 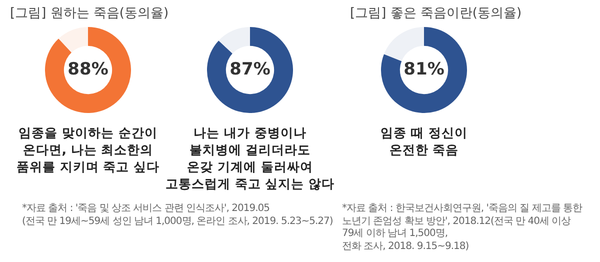 I want to click on text: *자료 출처 : '죽음 및 상조 서비스 관련 인식조사', 2019.05 (전국 만 19세~59세 성인 남녀 1,000명, 온라인 조사, 2019. 5.23~5.27), so click(x=178, y=215).